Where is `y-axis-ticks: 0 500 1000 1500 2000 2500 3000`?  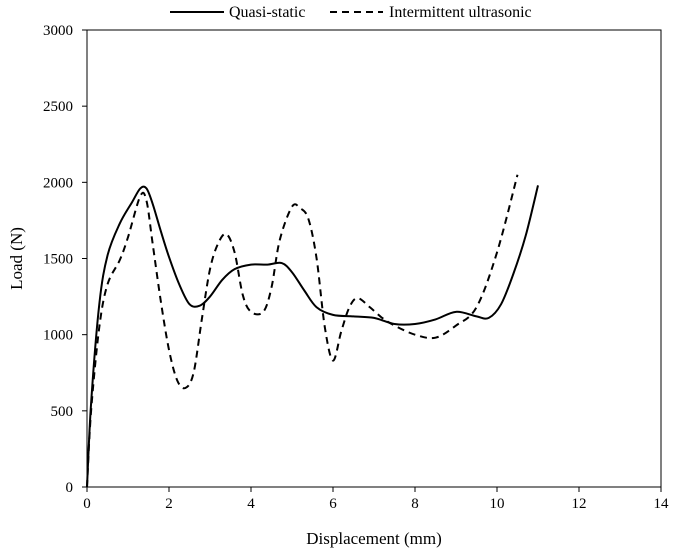
y-axis-ticks: 0 500 1000 1500 2000 2500 3000 is located at coordinates (65, 259).